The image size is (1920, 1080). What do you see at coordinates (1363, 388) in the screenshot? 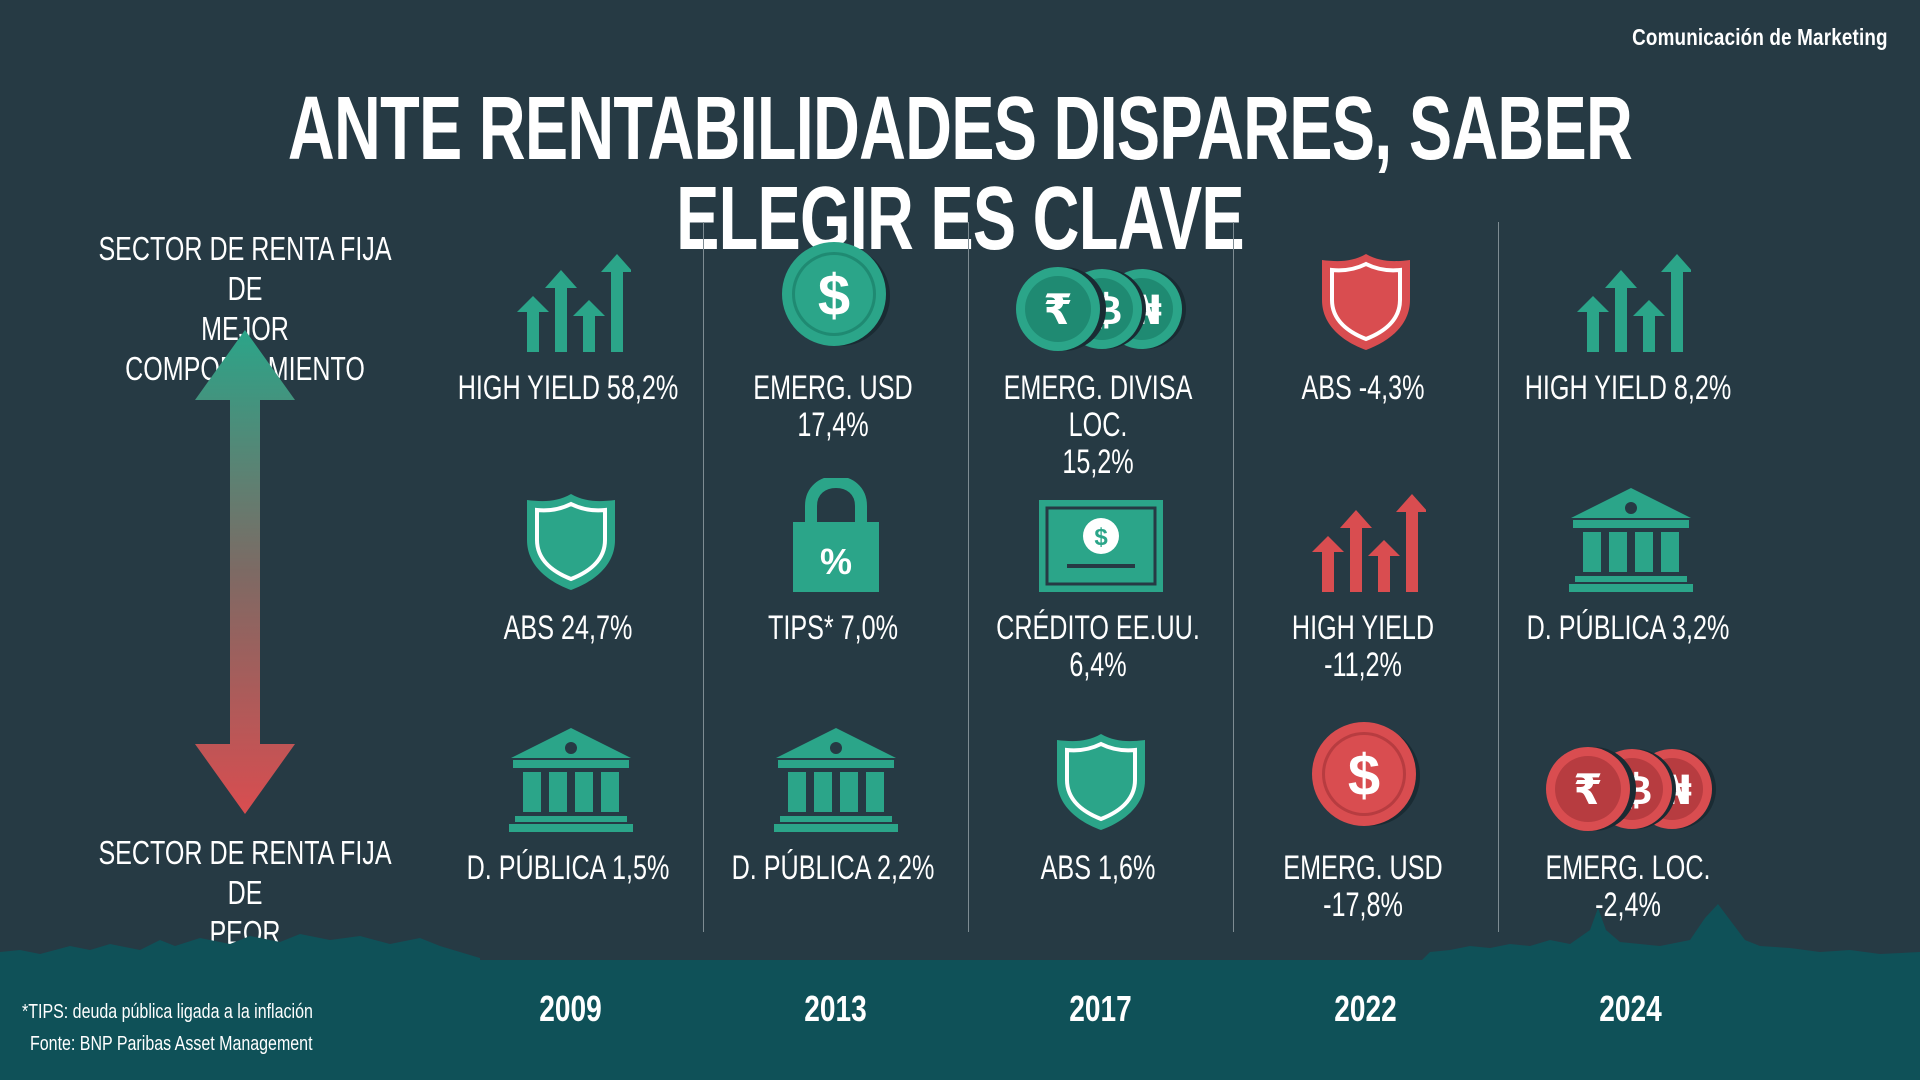
I see `sector-return-label: ABS -4,3%` at bounding box center [1363, 388].